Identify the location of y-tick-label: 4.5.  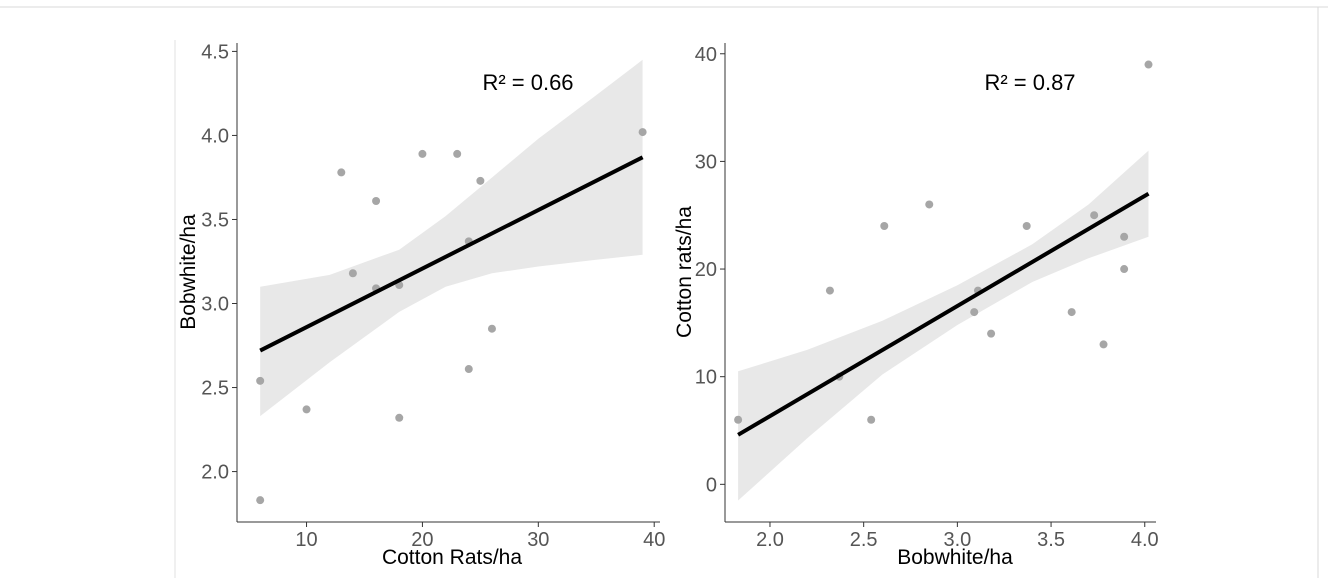
(215, 52).